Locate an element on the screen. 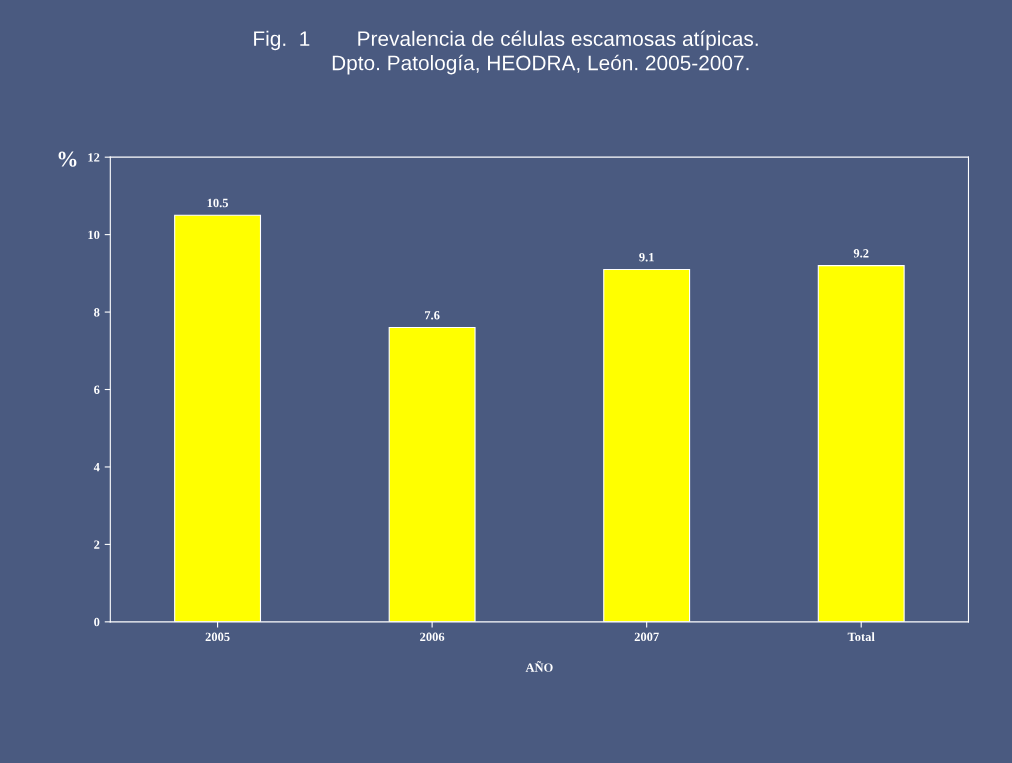 The image size is (1012, 763). y-tick-label: 2 is located at coordinates (97, 544).